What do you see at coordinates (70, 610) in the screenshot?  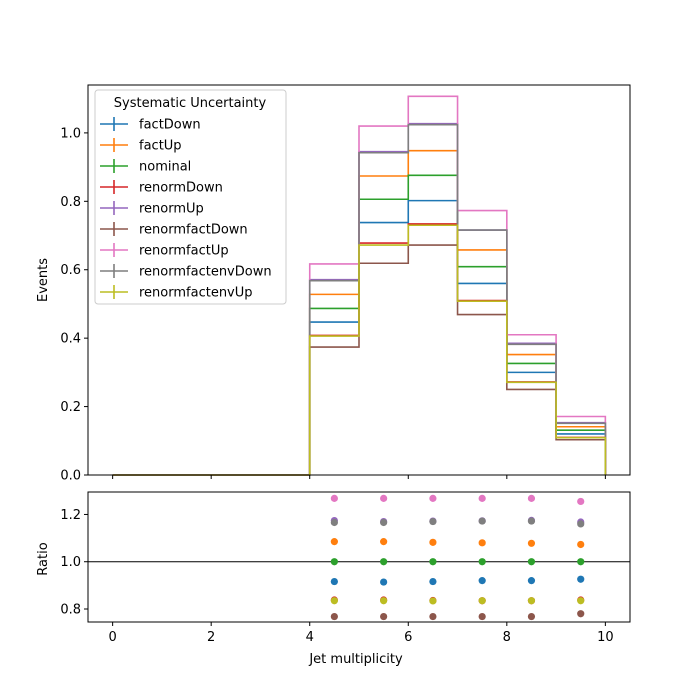 I see `ratio-y-tick-label: 0.8` at bounding box center [70, 610].